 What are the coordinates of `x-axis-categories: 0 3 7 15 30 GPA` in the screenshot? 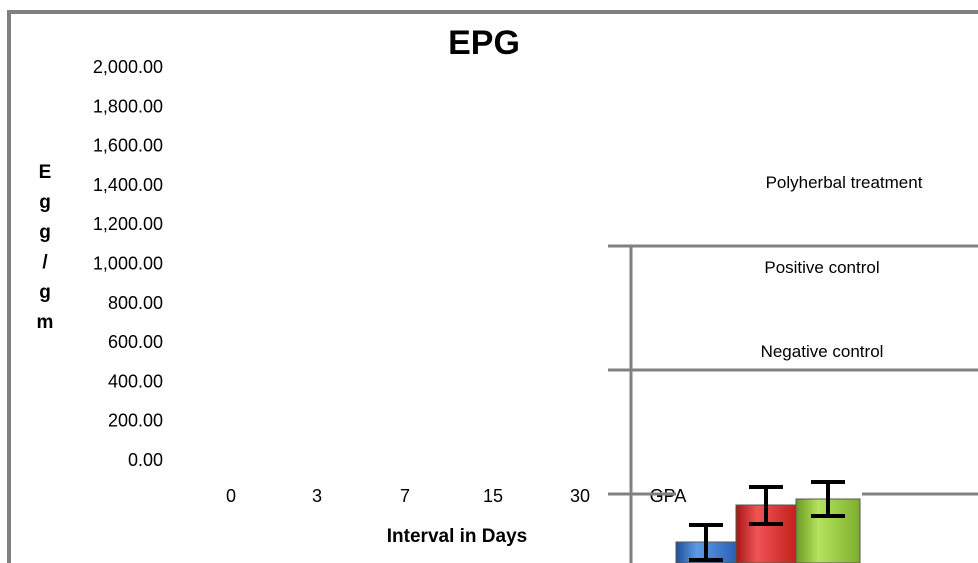 It's located at (456, 496).